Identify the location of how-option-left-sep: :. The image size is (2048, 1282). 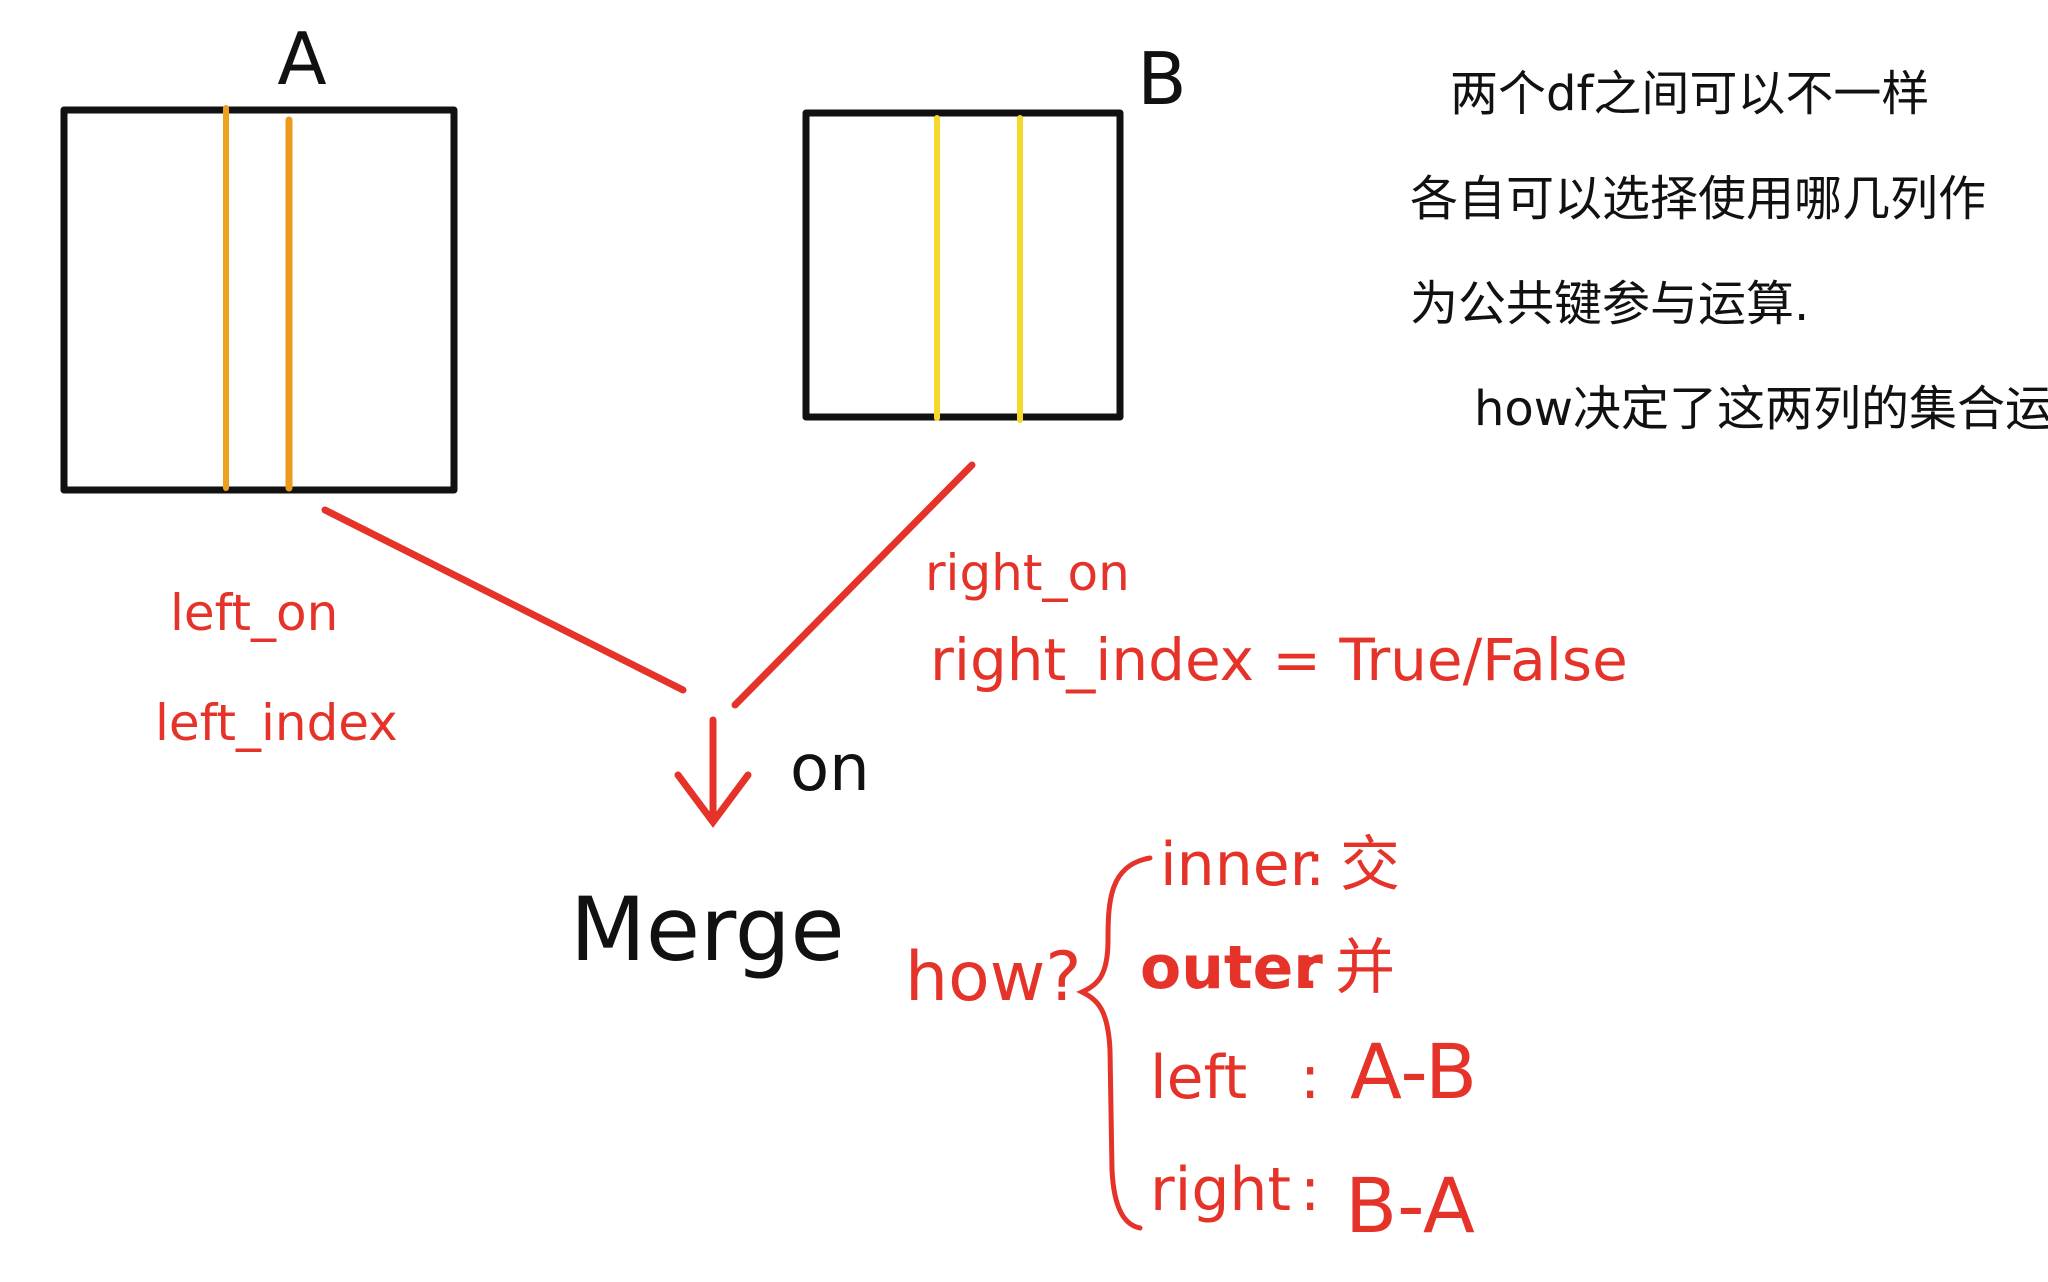
(1310, 1078).